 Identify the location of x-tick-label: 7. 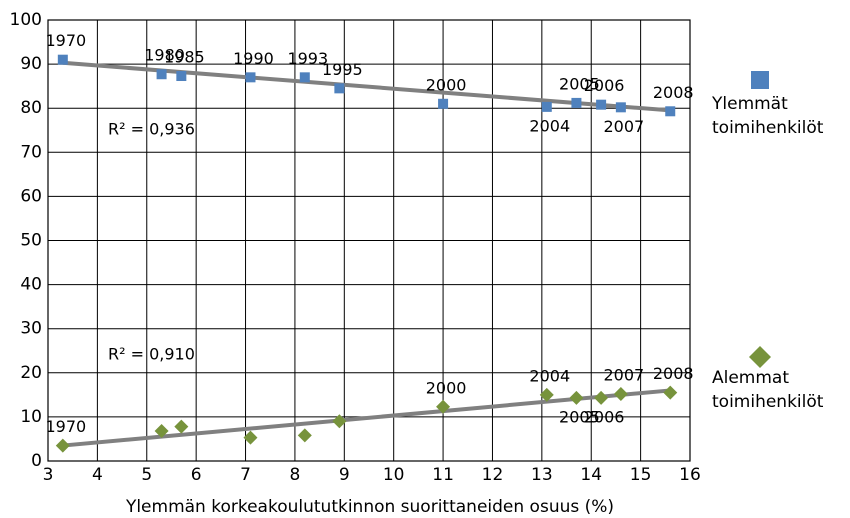
(245, 475).